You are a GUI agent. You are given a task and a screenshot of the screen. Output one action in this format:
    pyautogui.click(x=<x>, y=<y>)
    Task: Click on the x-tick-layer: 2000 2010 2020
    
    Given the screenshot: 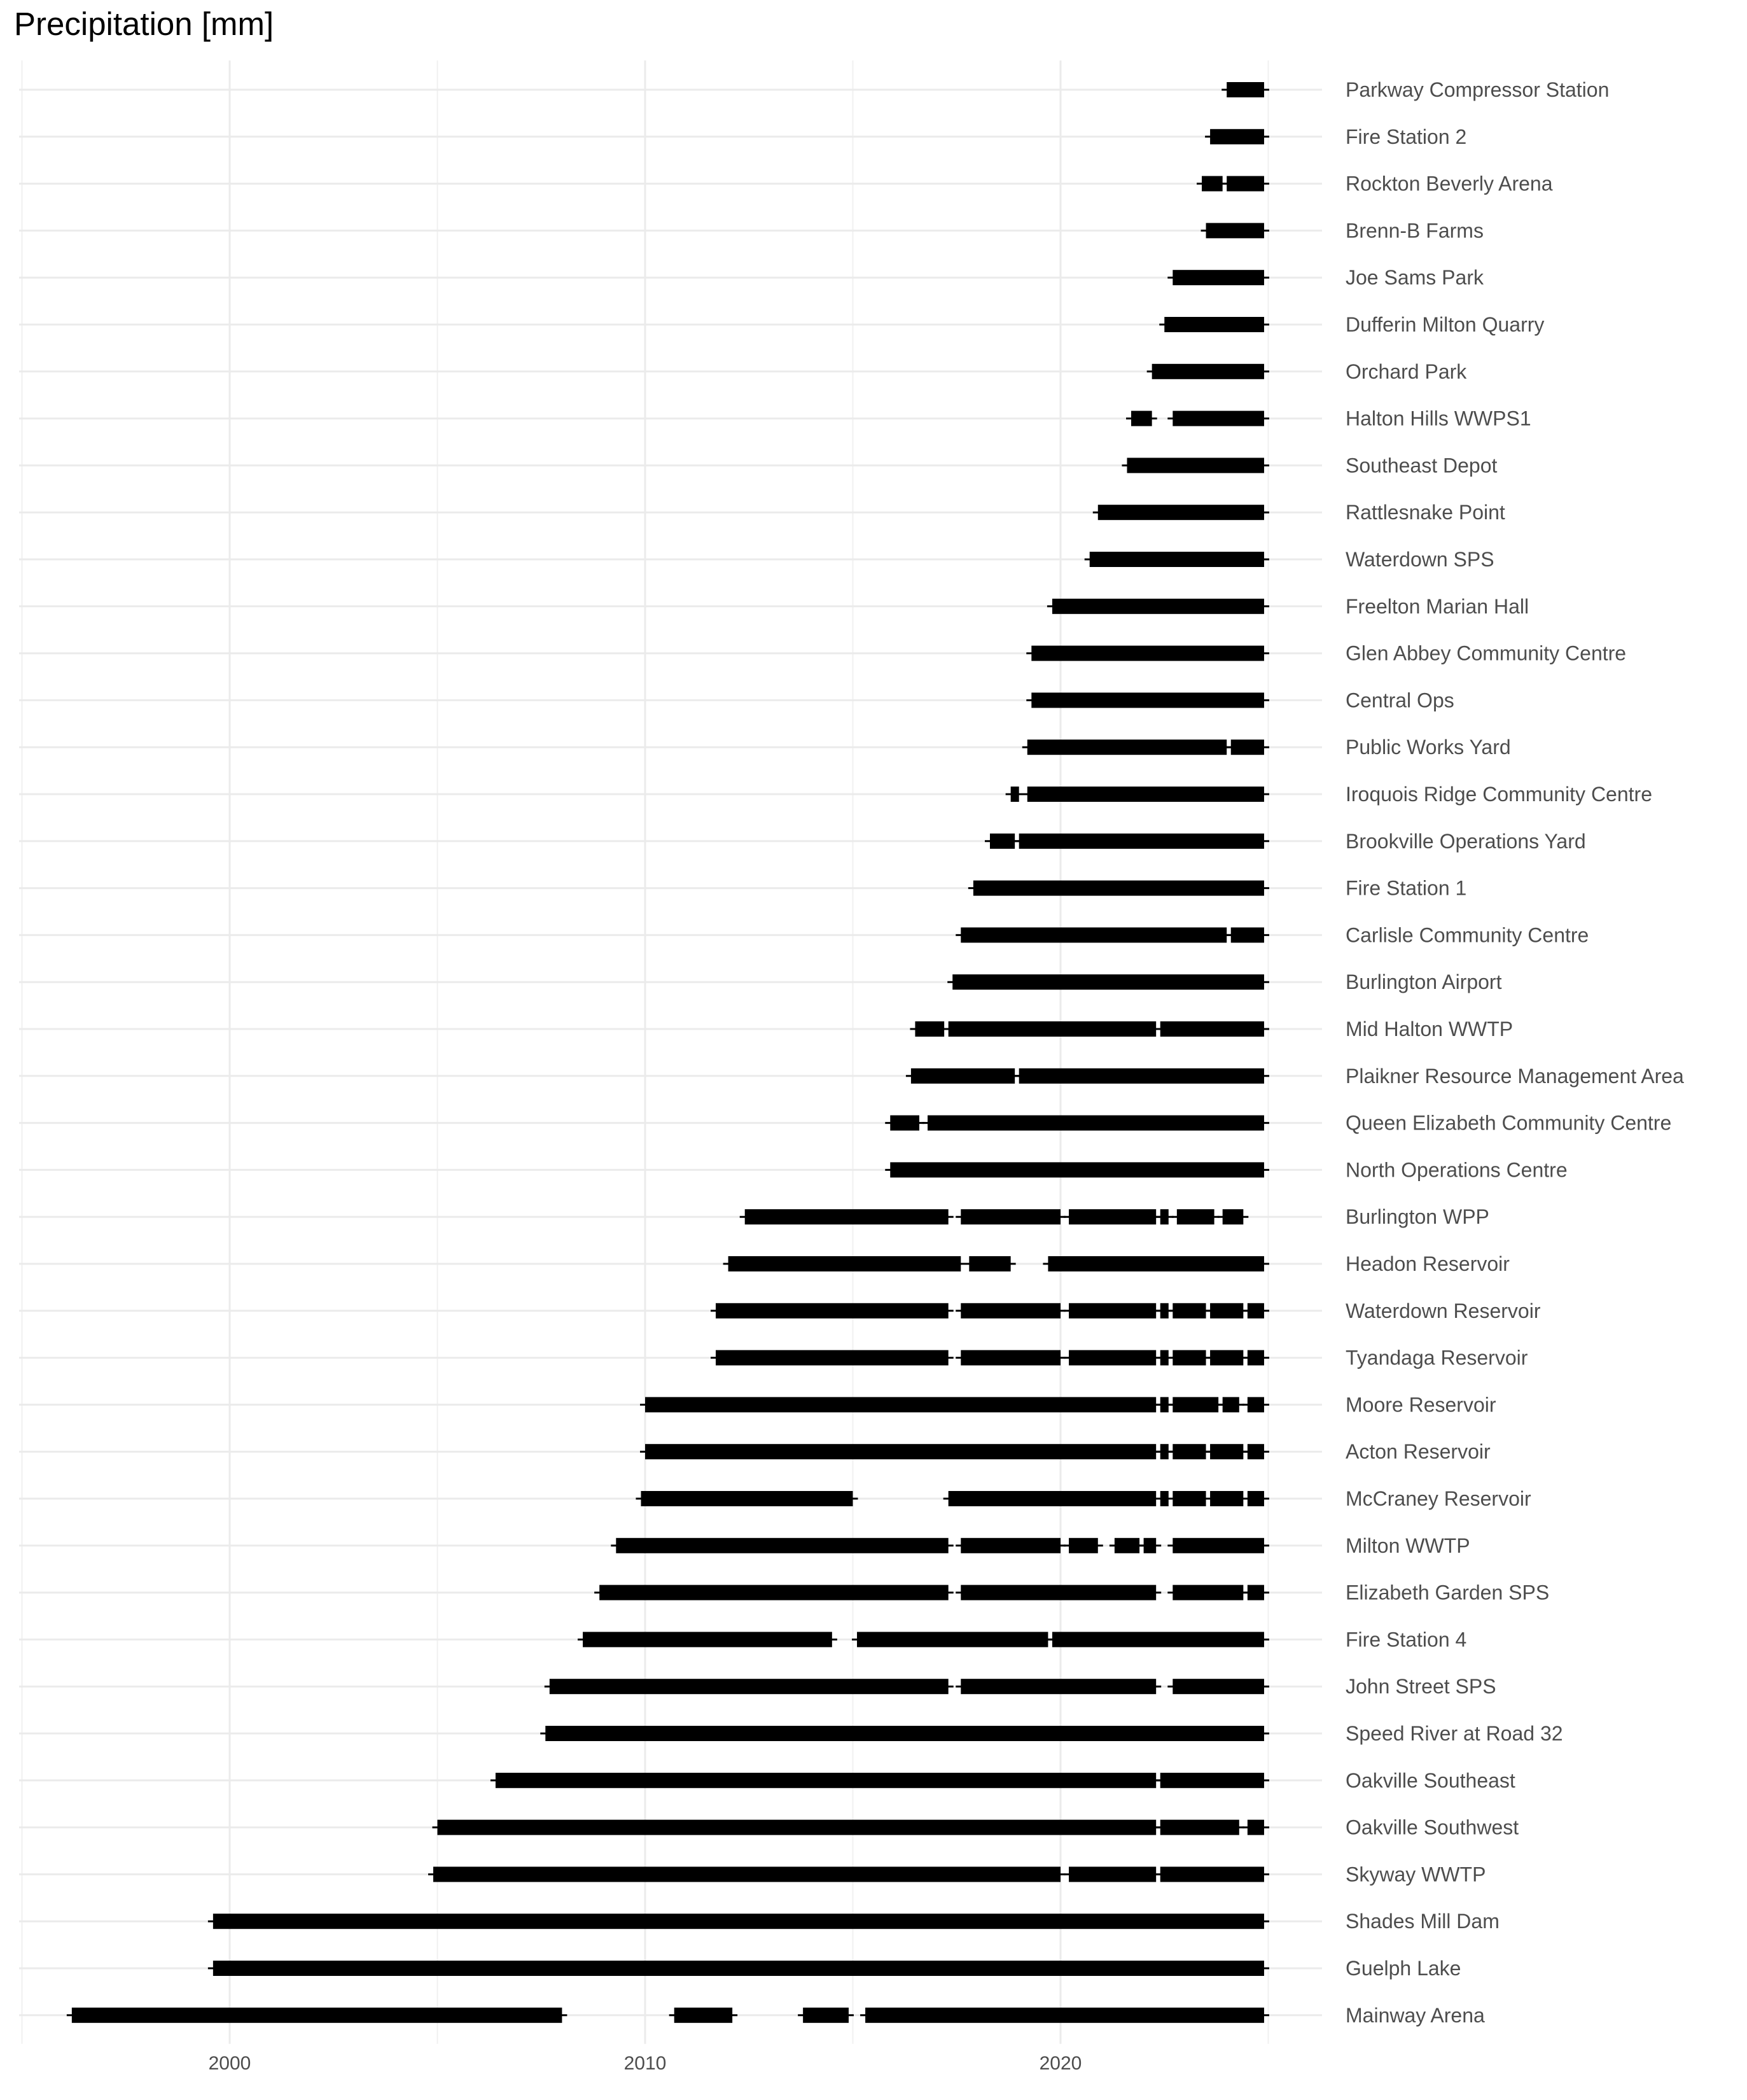 What is the action you would take?
    pyautogui.click(x=645, y=2063)
    